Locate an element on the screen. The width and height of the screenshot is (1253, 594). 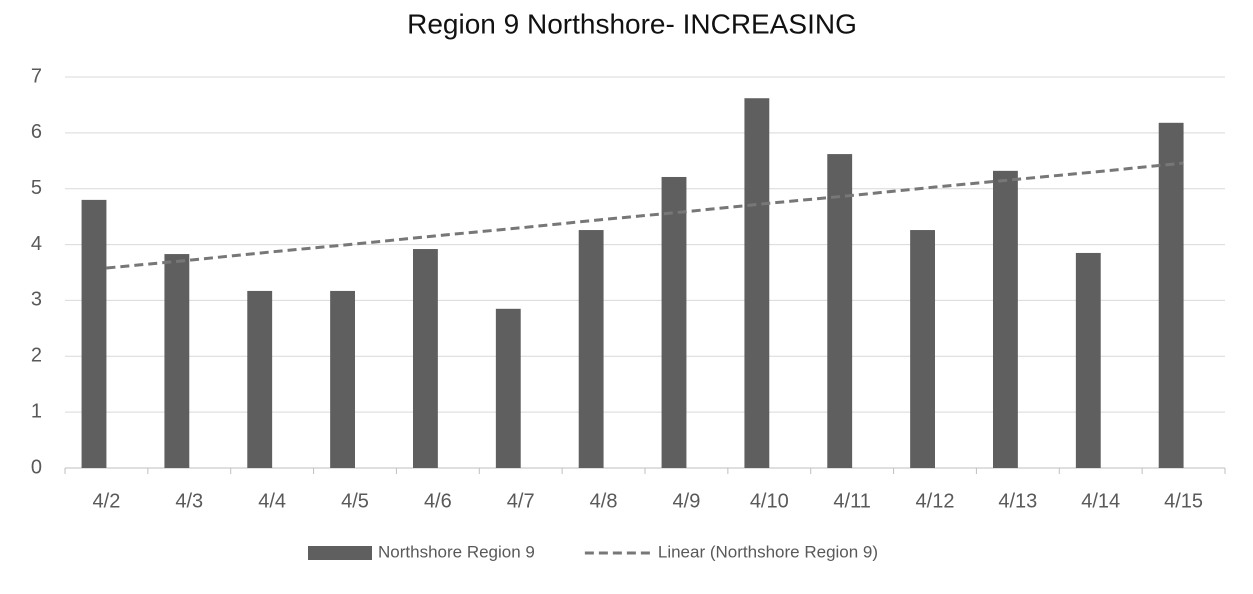
legend-swatch is located at coordinates (340, 553).